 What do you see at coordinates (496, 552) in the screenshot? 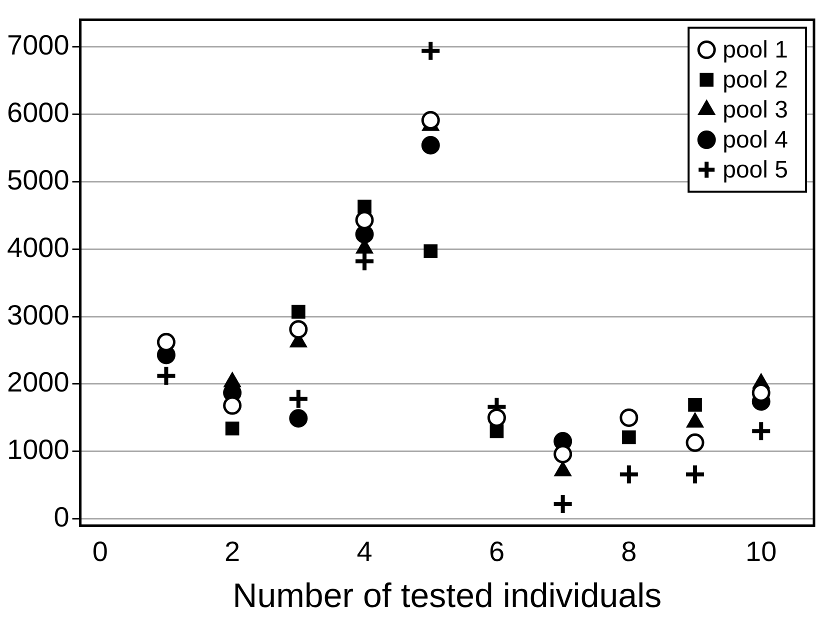
I see `x-tick-label: 6` at bounding box center [496, 552].